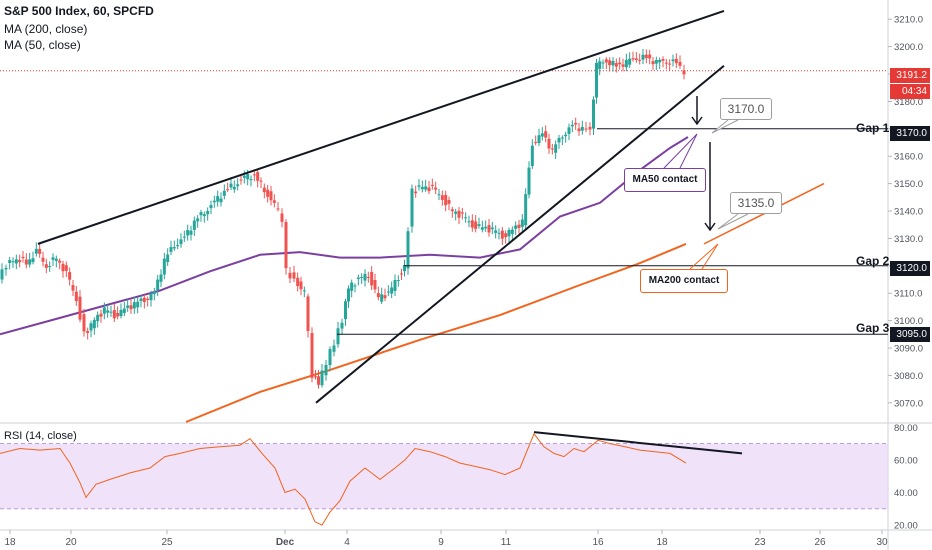 The image size is (932, 550). I want to click on price-tick-label: 3080.0, so click(908, 376).